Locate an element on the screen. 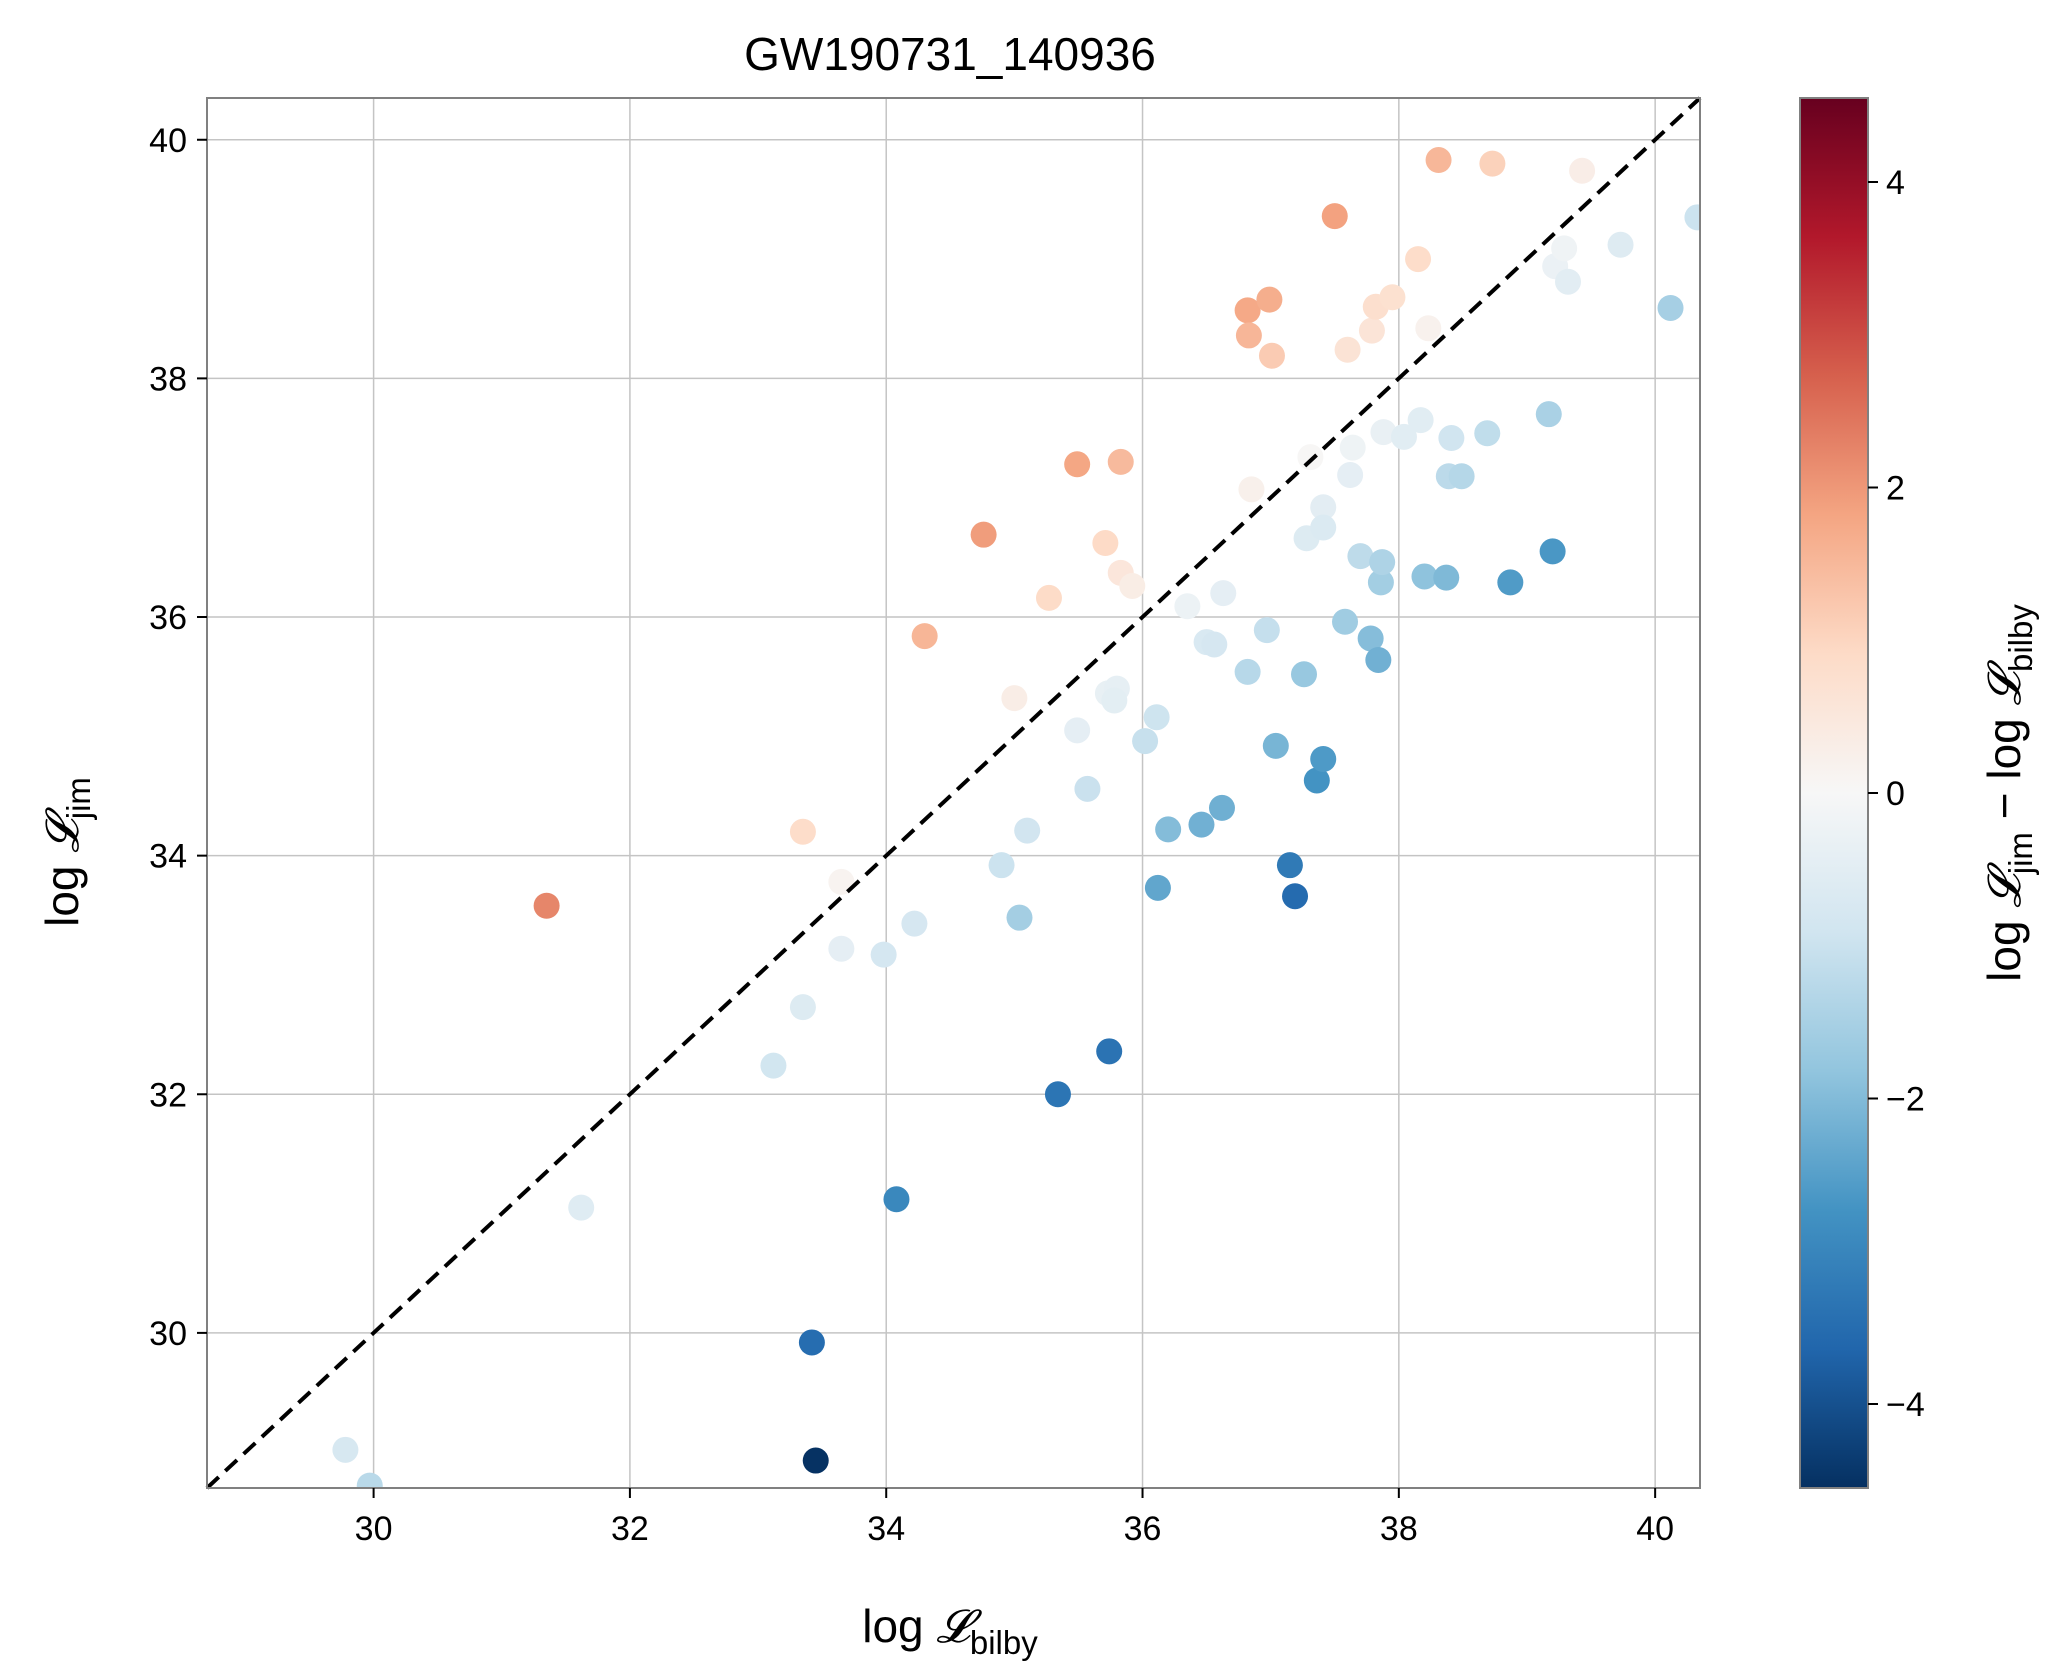 This screenshot has height=1680, width=2060. y-tick-label: 32 is located at coordinates (168, 1095).